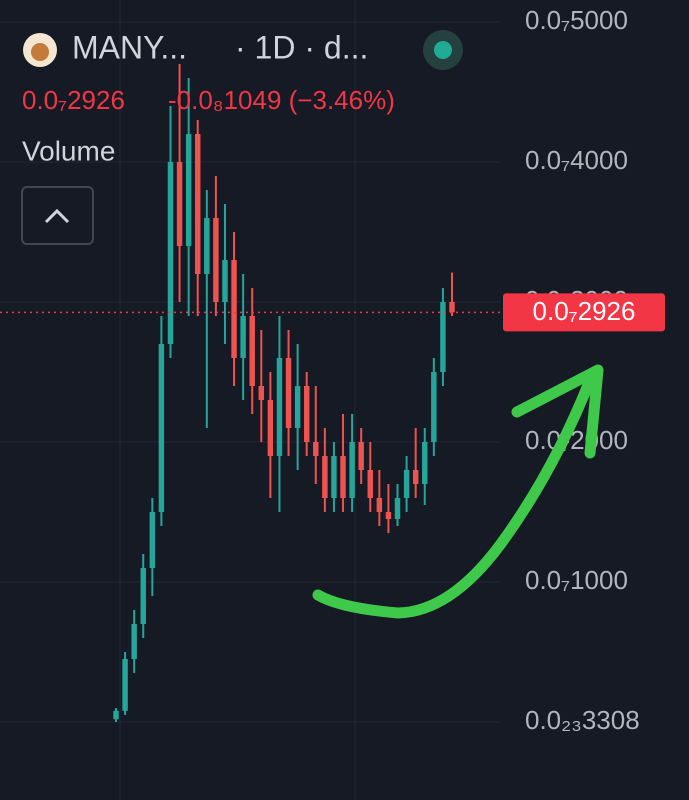 This screenshot has width=689, height=800. What do you see at coordinates (68, 150) in the screenshot?
I see `indicator: Volume` at bounding box center [68, 150].